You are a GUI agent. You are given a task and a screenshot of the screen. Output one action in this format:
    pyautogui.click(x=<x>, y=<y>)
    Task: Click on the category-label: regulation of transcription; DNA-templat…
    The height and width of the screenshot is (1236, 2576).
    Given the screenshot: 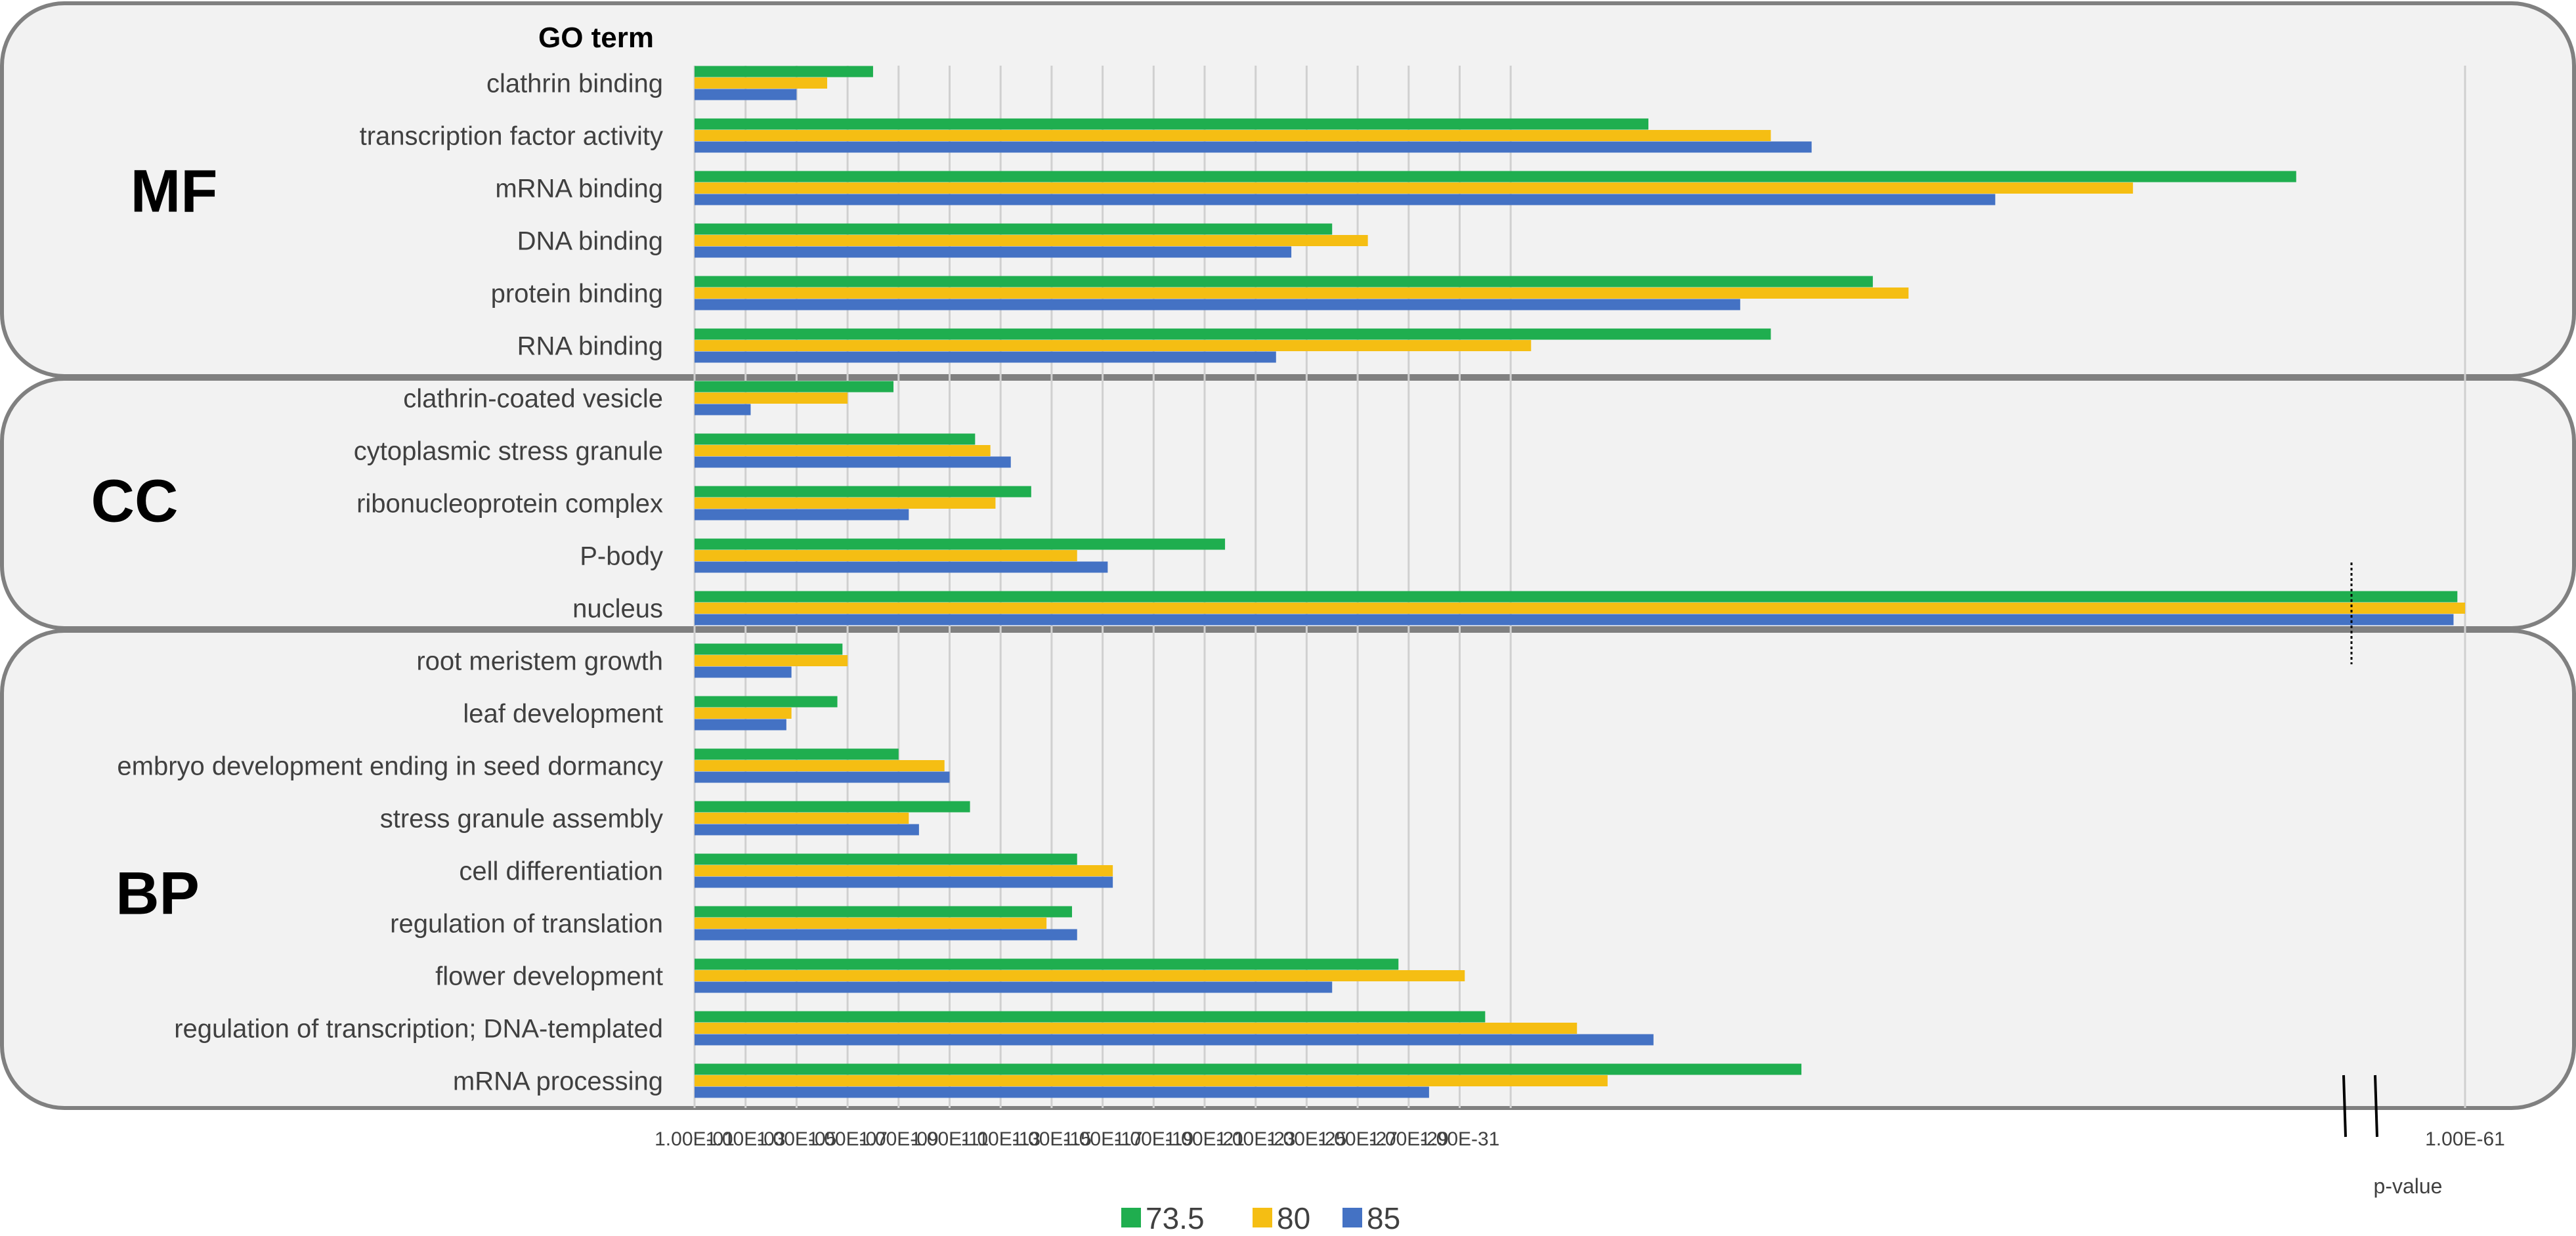 What is the action you would take?
    pyautogui.click(x=418, y=1029)
    